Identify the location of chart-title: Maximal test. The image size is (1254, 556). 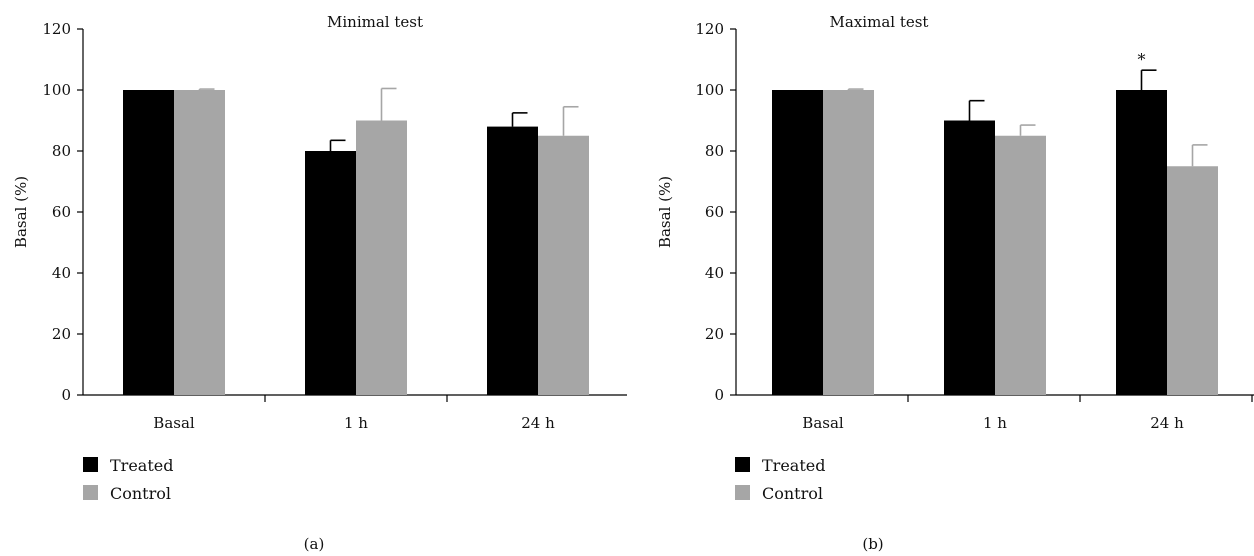
(879, 22).